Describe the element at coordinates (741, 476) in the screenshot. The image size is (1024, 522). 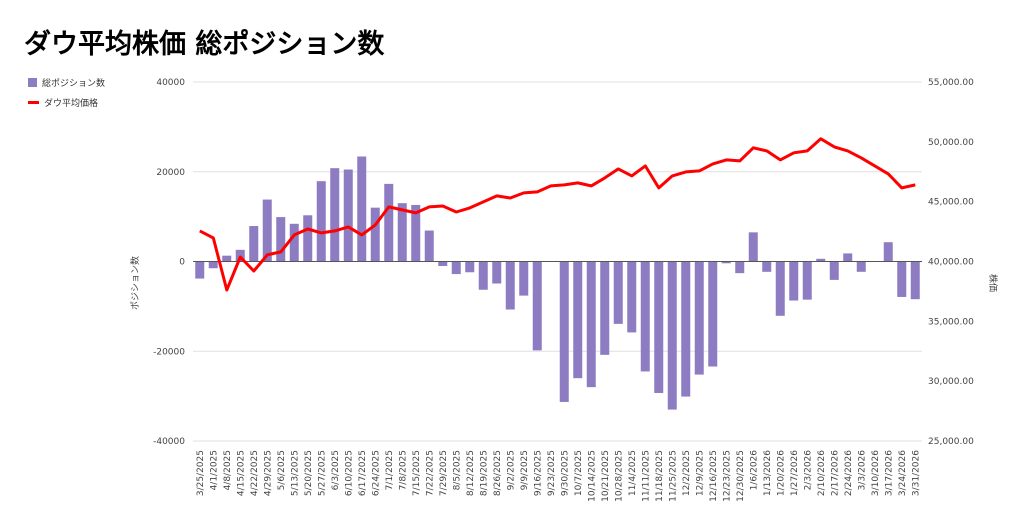
I see `x-axis-tick: 12/30/2025` at that location.